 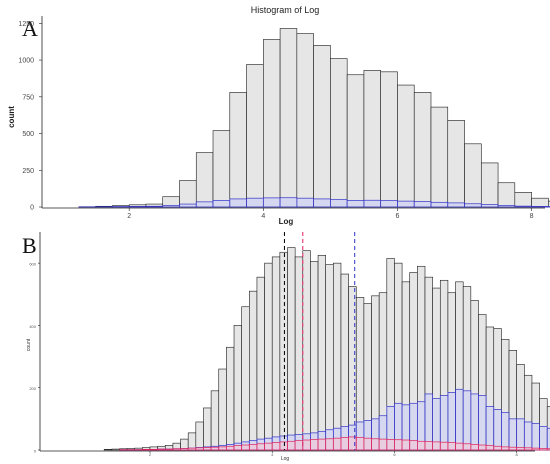 What do you see at coordinates (28, 97) in the screenshot?
I see `panel-a-y-tick-label: 750` at bounding box center [28, 97].